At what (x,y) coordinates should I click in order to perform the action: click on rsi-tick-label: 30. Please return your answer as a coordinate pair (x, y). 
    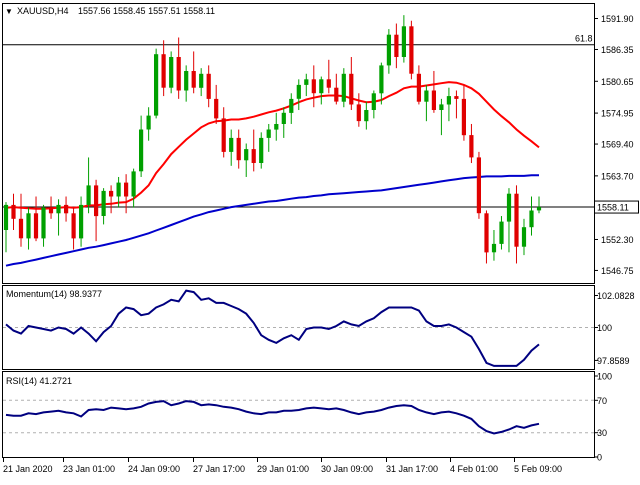
    Looking at the image, I should click on (602, 433).